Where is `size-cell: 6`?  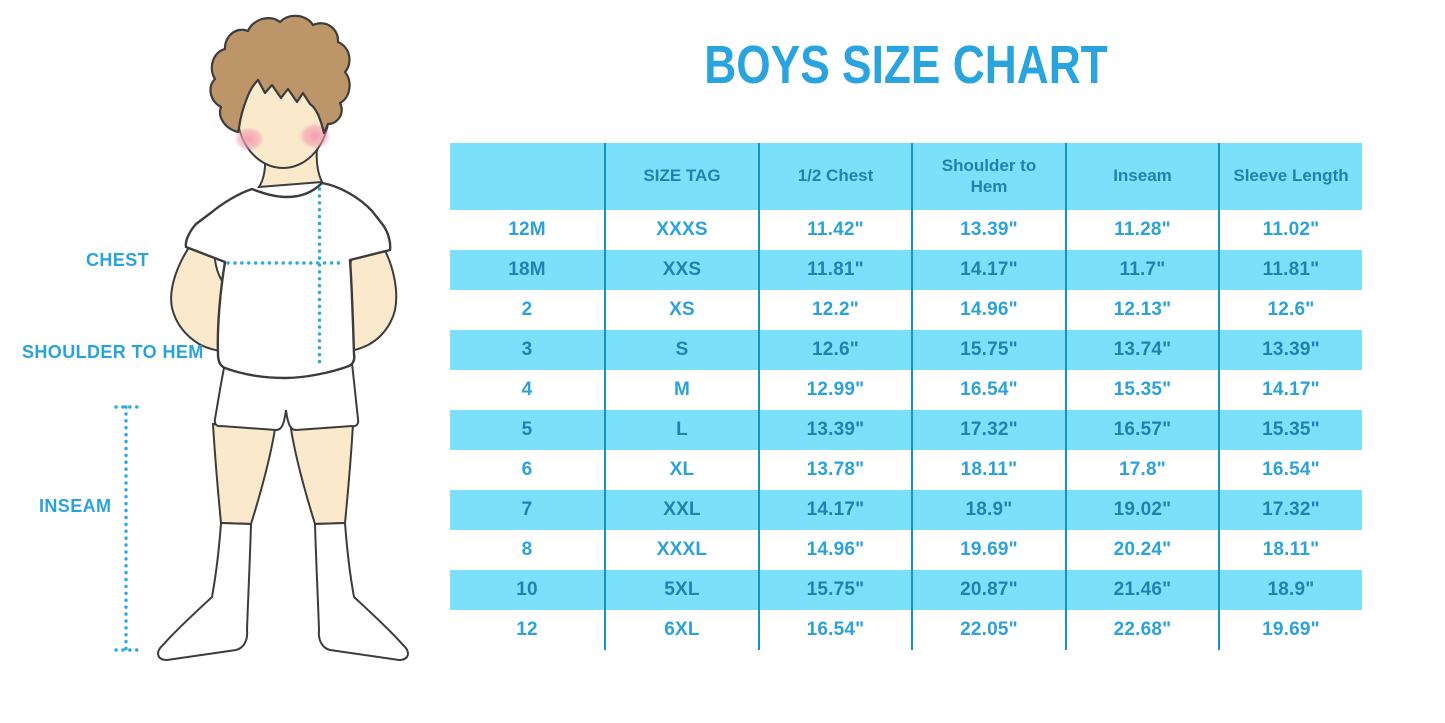
size-cell: 6 is located at coordinates (527, 469).